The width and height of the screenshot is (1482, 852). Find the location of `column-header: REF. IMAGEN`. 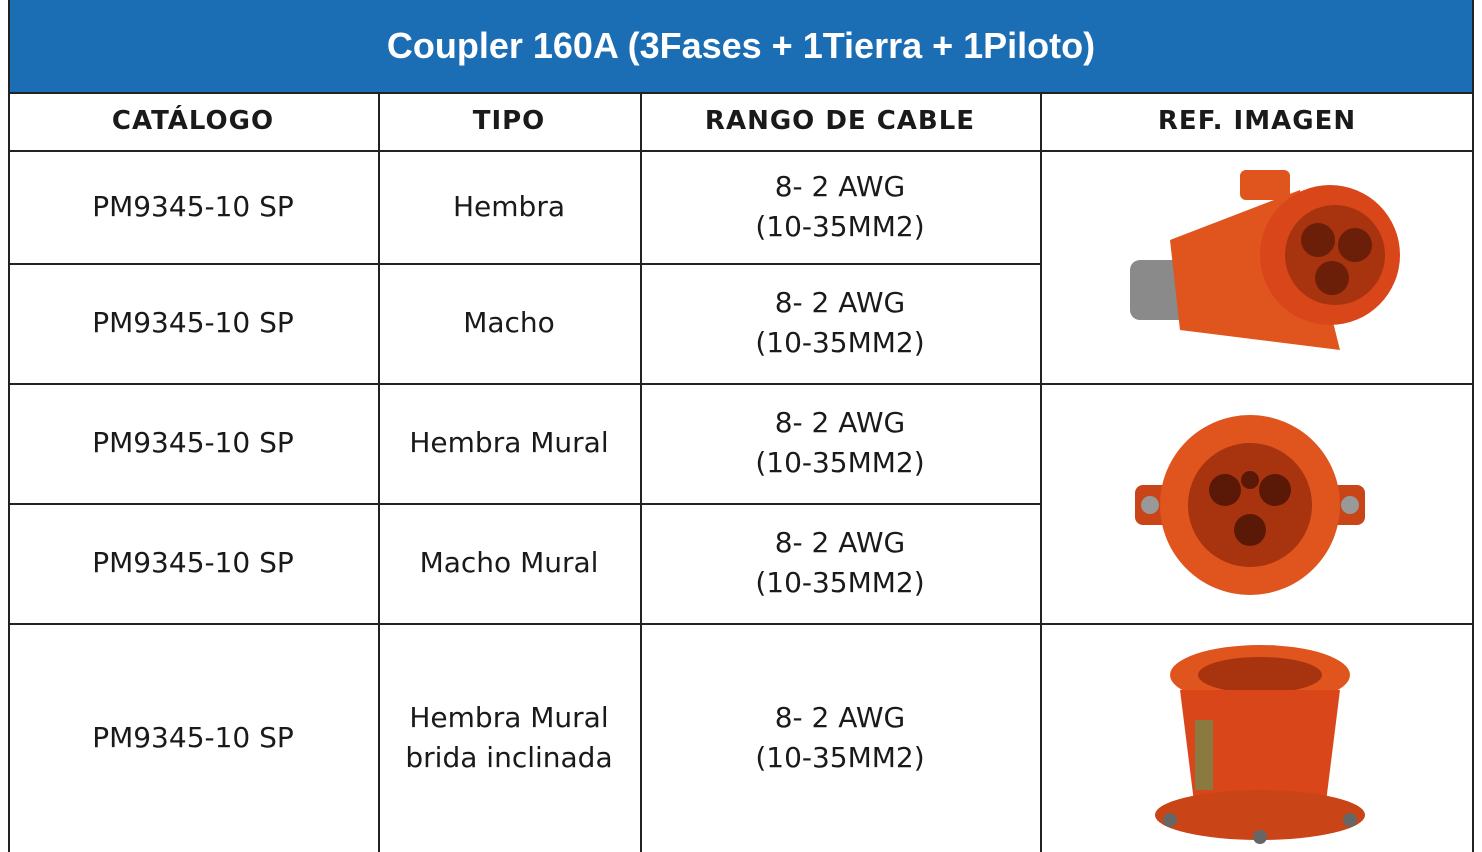

column-header: REF. IMAGEN is located at coordinates (1257, 121).